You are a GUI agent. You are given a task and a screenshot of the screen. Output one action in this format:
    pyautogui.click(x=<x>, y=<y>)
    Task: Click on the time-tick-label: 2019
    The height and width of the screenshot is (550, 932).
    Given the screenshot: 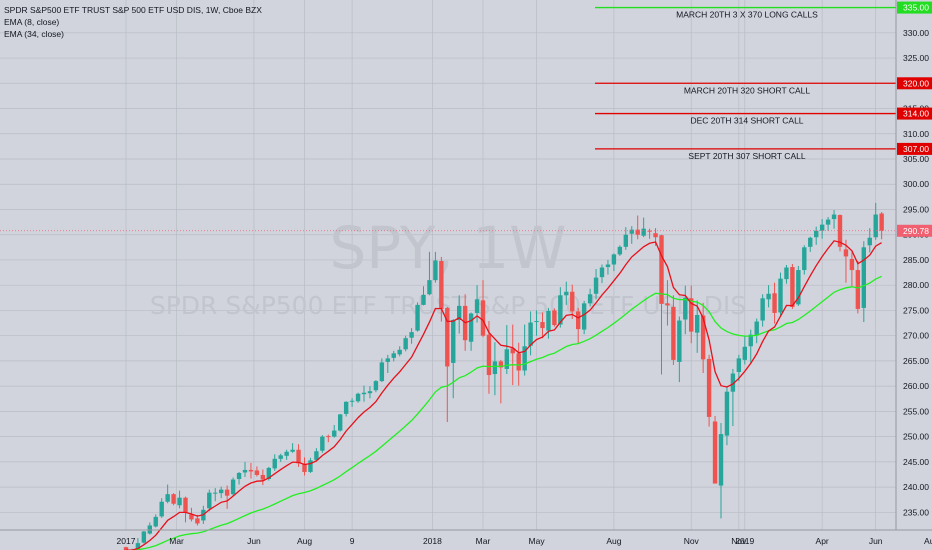 What is the action you would take?
    pyautogui.click(x=744, y=541)
    